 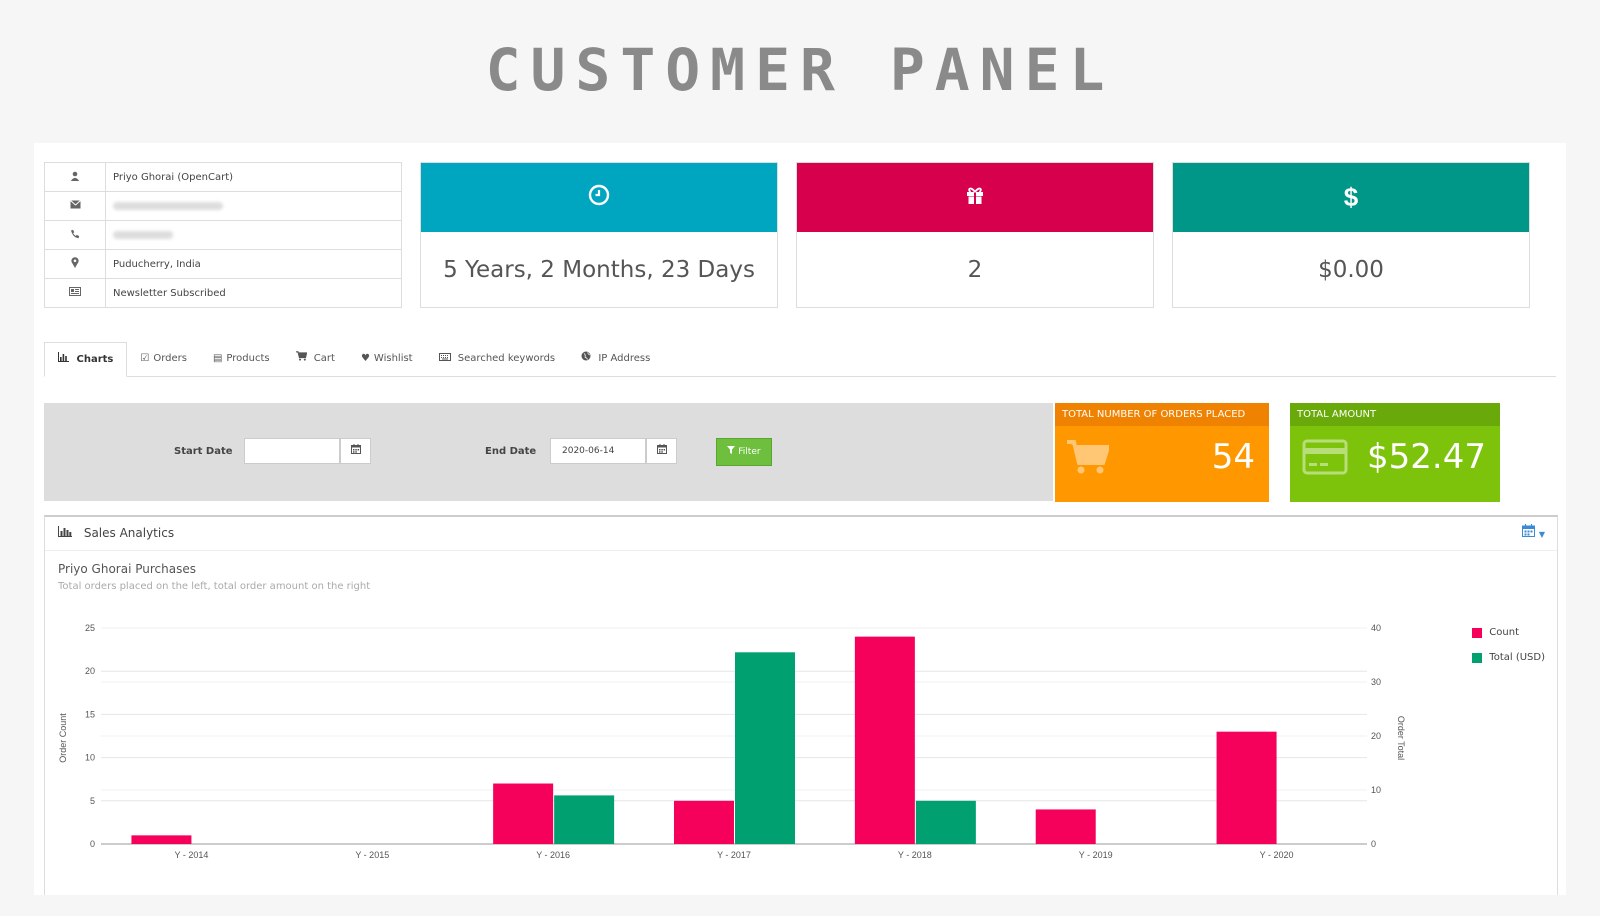 What do you see at coordinates (145, 358) in the screenshot?
I see `check-square-icon: ☑` at bounding box center [145, 358].